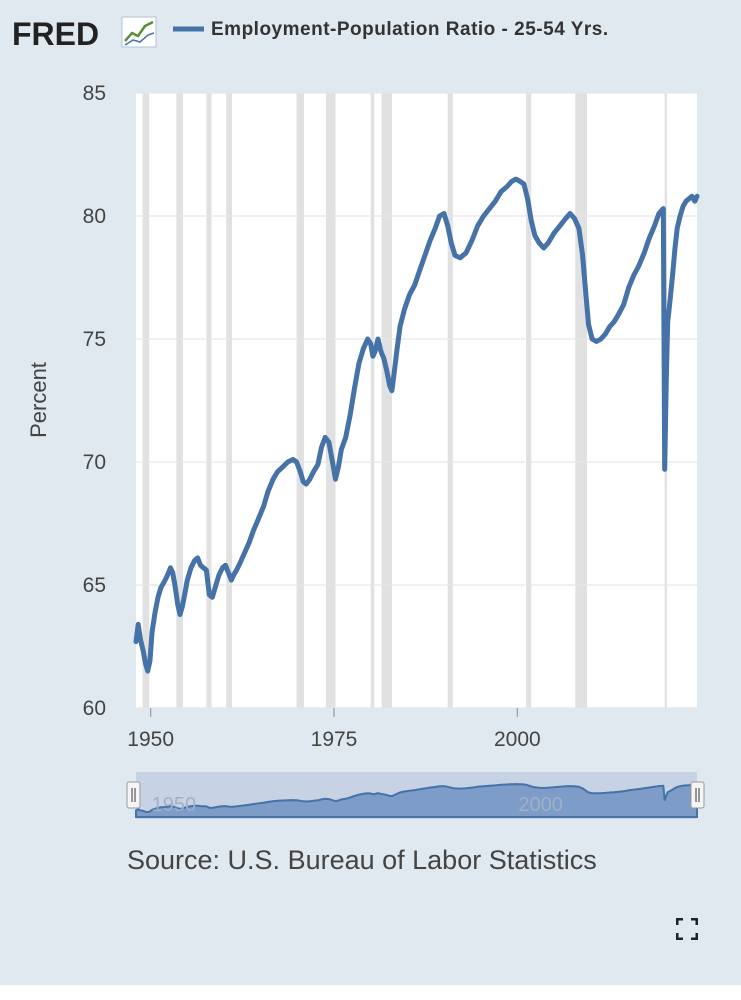  Describe the element at coordinates (687, 929) in the screenshot. I see `fullscreen-icon` at that location.